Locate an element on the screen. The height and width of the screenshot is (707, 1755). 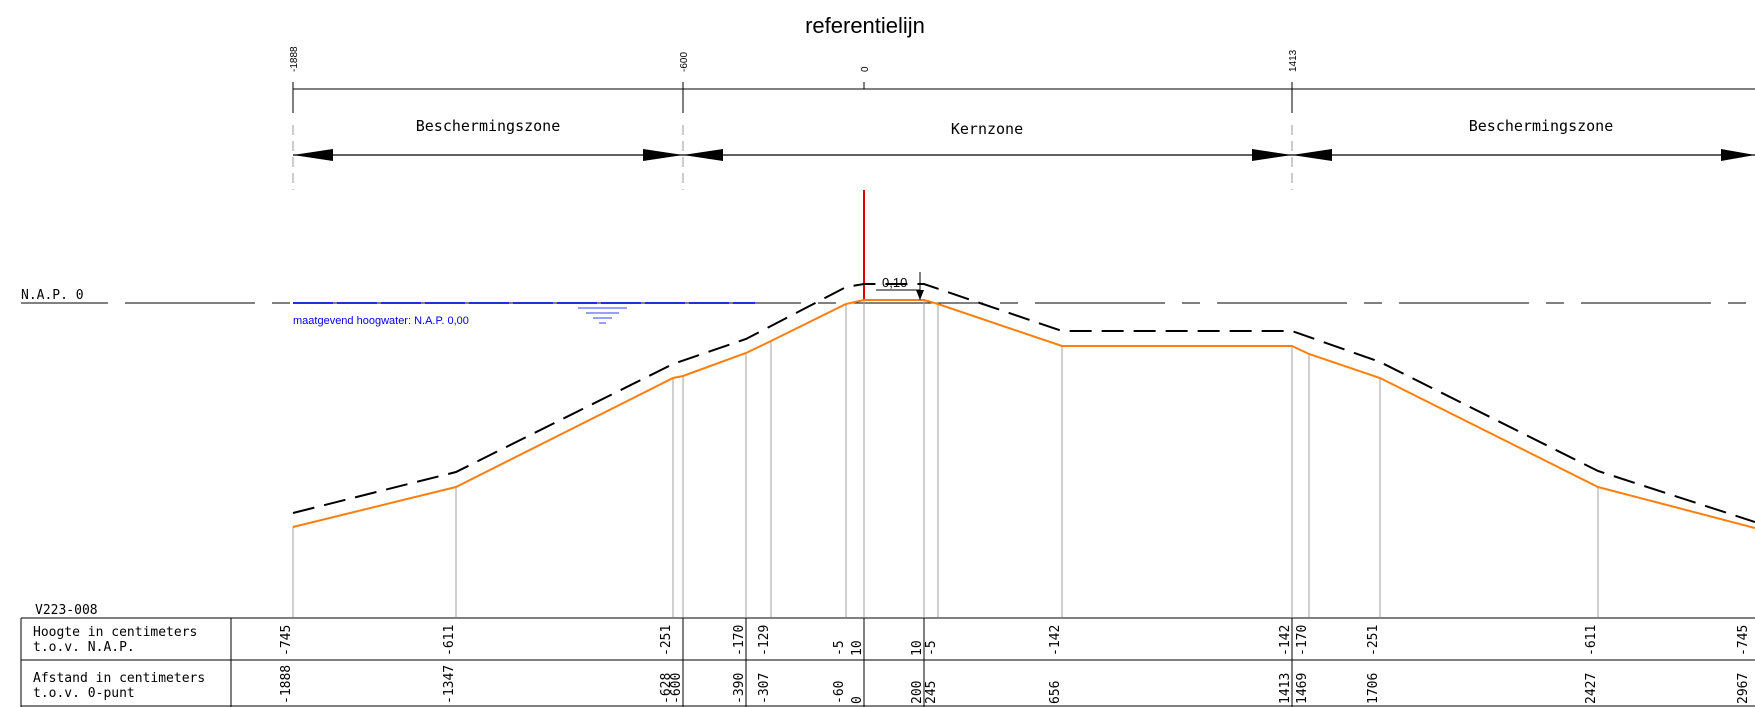
water-level: maatgevend hoogwater: N.A.P. 0,00 is located at coordinates (524, 314).